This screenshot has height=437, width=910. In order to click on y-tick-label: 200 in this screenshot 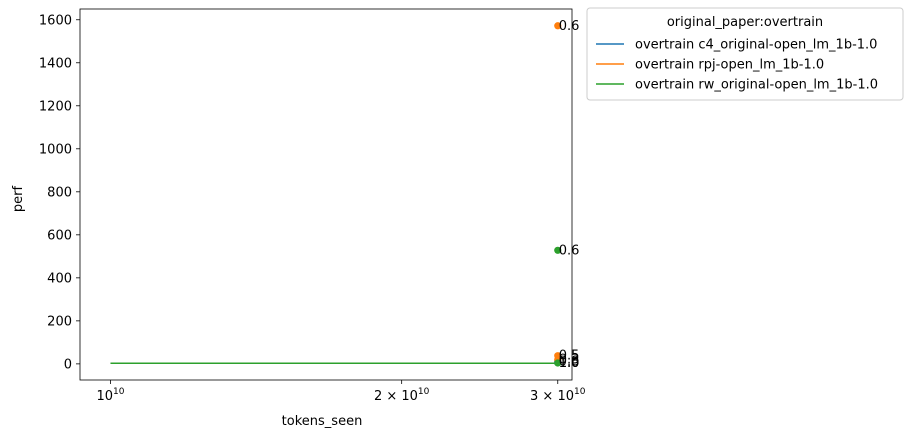, I will do `click(59, 321)`.